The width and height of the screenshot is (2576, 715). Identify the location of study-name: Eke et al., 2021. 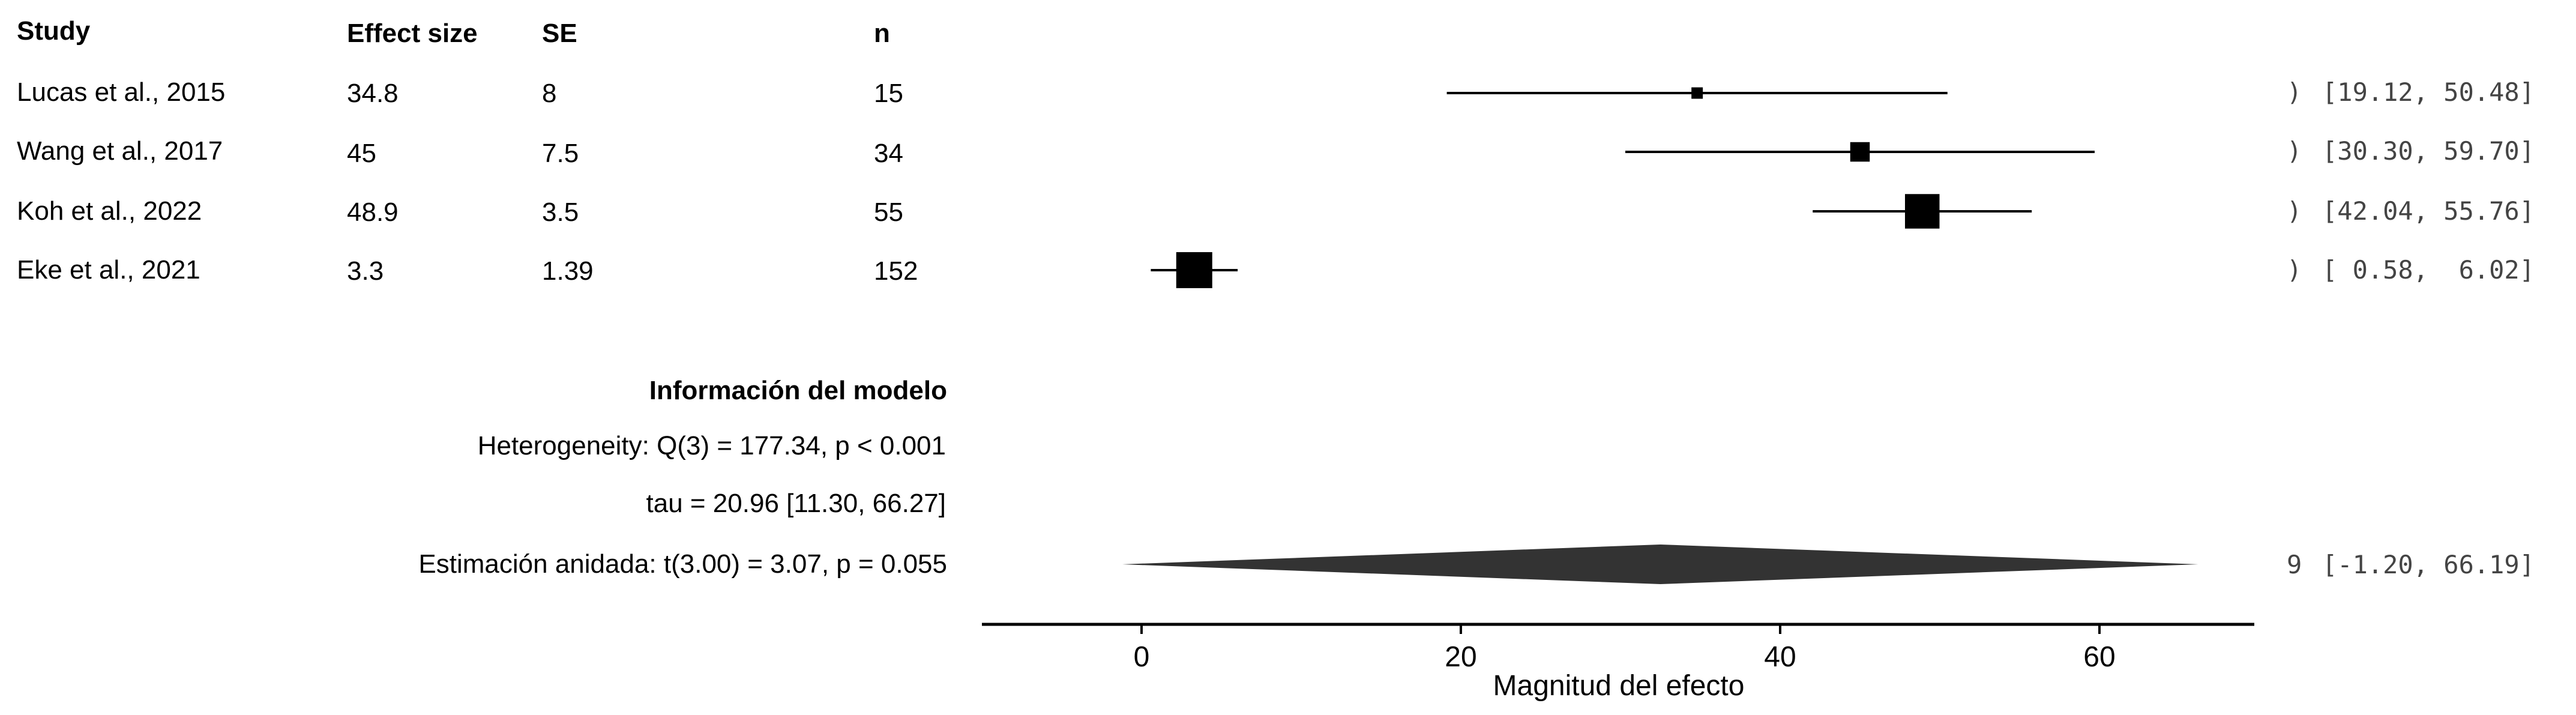
(108, 270).